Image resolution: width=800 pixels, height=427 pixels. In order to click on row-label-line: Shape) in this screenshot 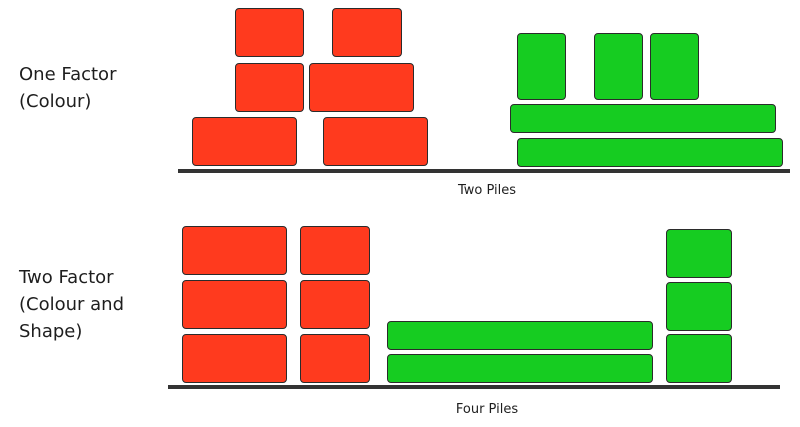, I will do `click(51, 331)`.